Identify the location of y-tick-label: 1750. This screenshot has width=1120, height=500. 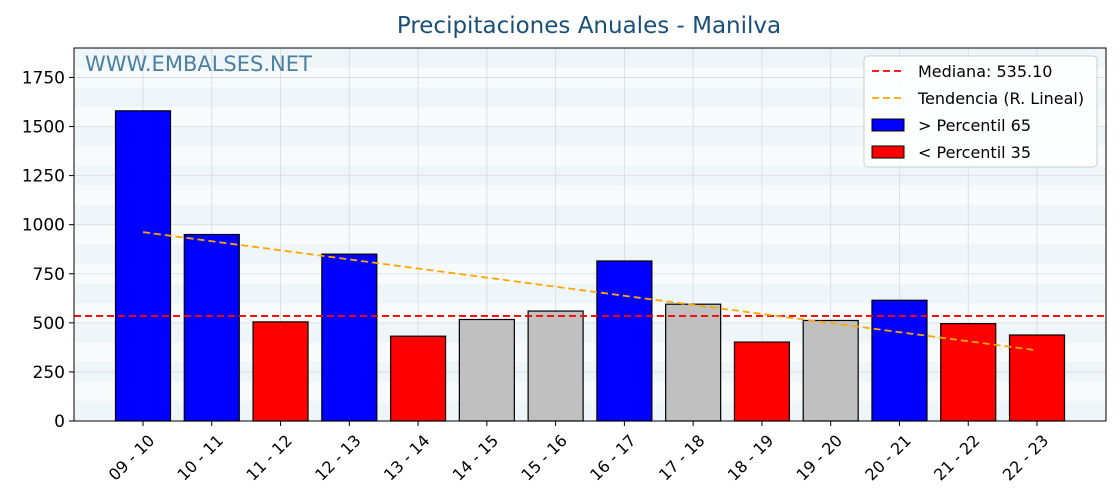
(43, 78).